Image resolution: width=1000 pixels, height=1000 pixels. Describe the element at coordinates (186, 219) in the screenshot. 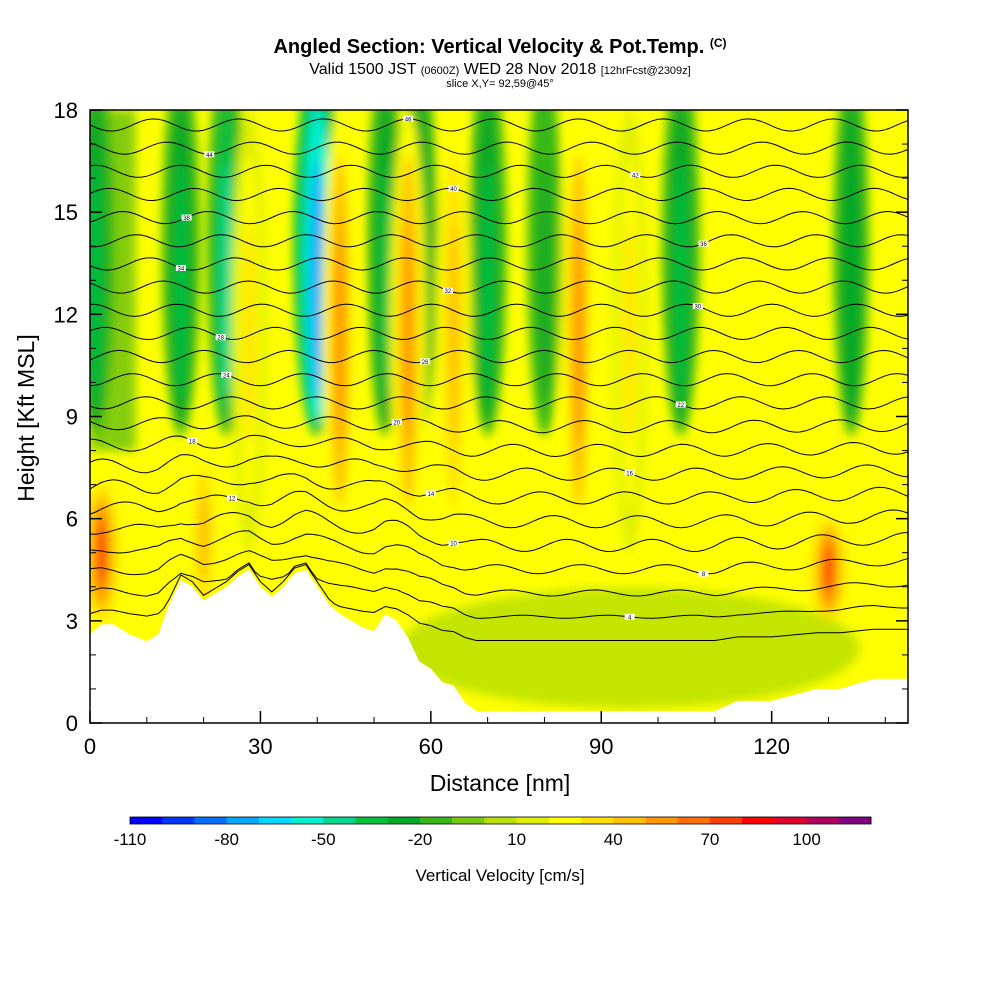

I see `contour-label-text: 38` at that location.